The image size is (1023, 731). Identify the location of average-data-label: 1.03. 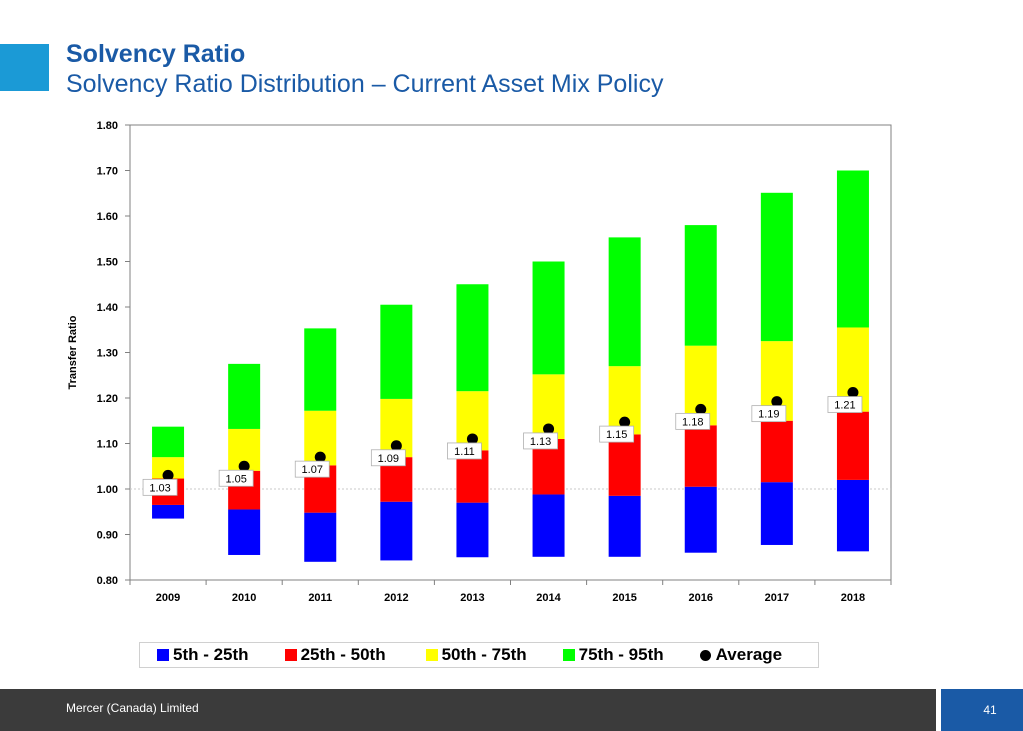
(159, 488).